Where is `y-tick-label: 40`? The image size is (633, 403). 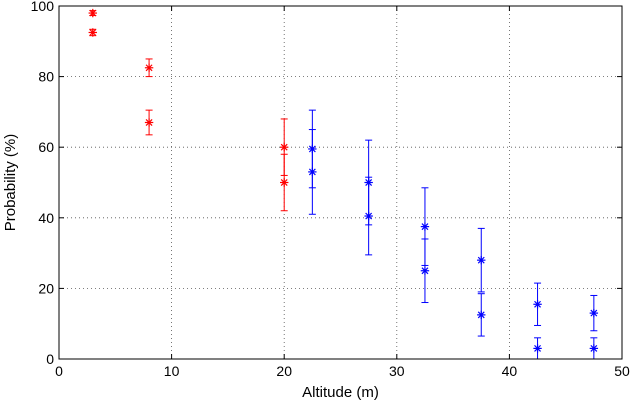
y-tick-label: 40 is located at coordinates (46, 218).